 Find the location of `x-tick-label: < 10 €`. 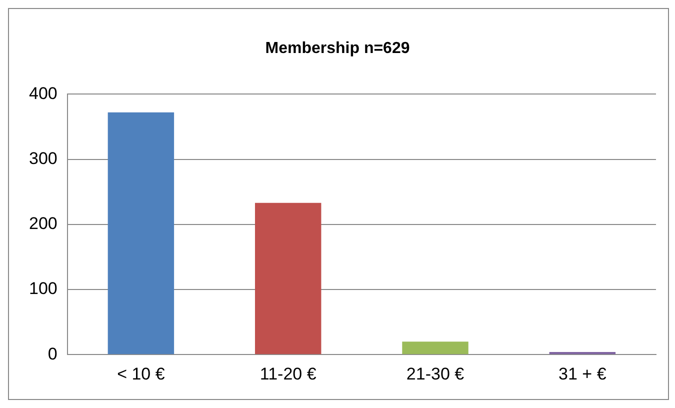

x-tick-label: < 10 € is located at coordinates (141, 374).